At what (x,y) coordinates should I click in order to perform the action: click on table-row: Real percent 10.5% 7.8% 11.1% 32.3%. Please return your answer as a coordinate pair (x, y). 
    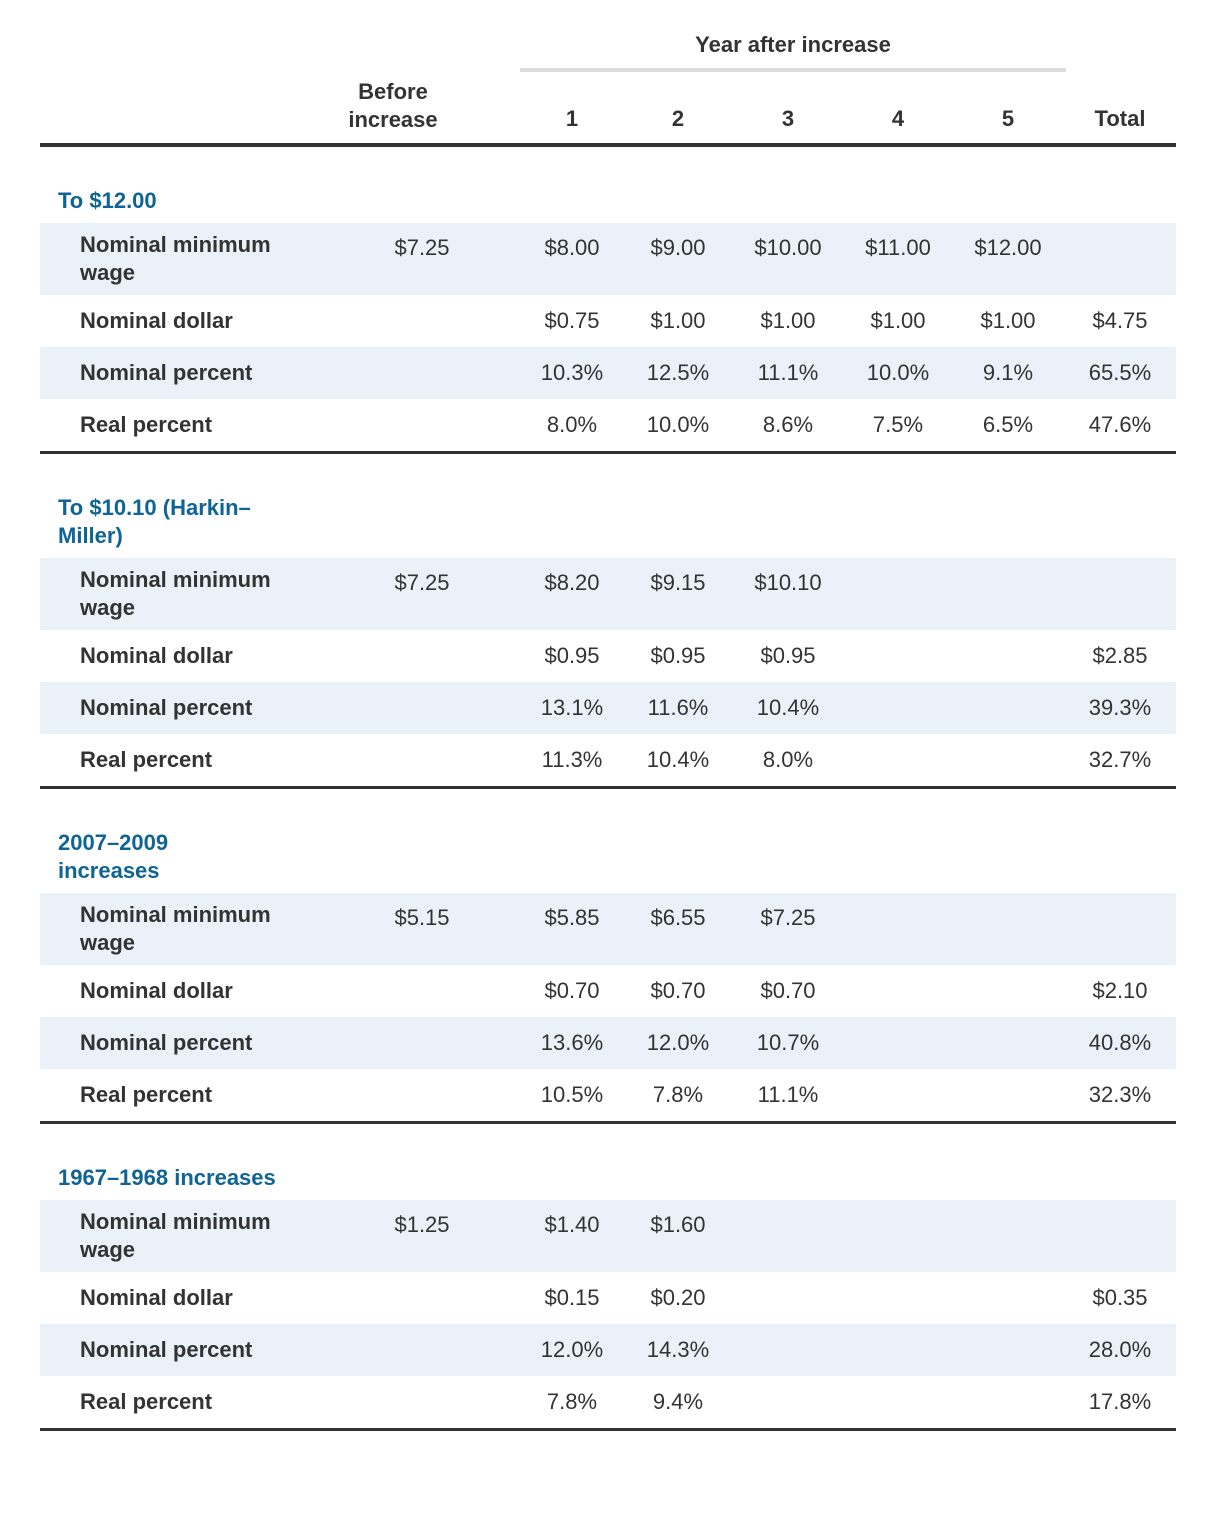
    Looking at the image, I should click on (608, 1095).